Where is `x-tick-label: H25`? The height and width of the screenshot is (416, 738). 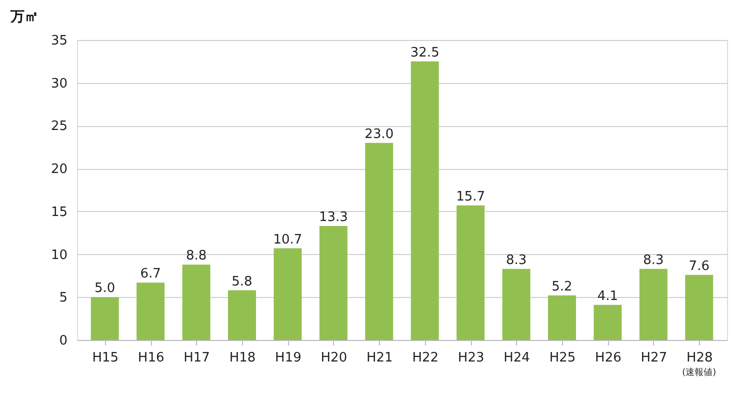
x-tick-label: H25 is located at coordinates (562, 358).